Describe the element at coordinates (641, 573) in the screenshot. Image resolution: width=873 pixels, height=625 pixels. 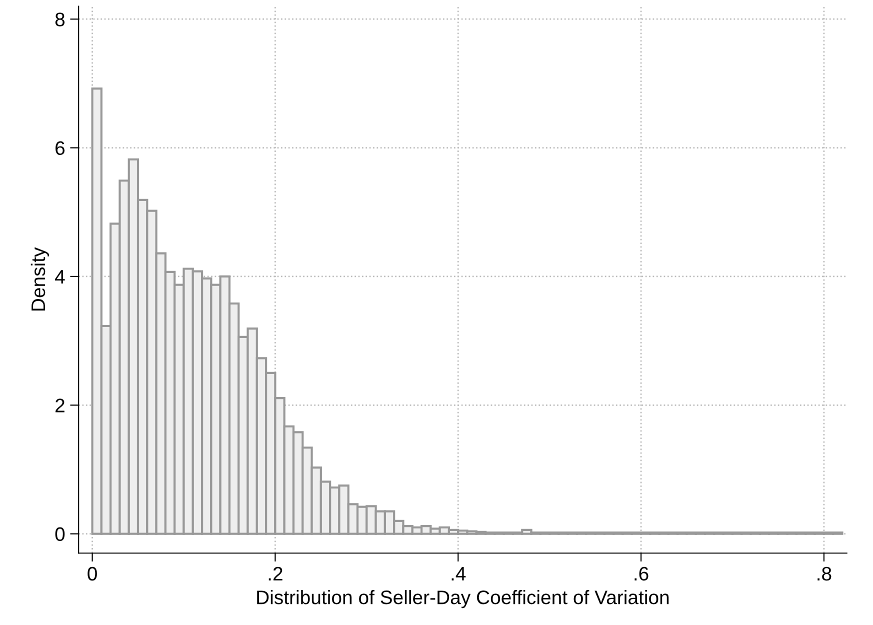
I see `x-tick-label: .6` at that location.